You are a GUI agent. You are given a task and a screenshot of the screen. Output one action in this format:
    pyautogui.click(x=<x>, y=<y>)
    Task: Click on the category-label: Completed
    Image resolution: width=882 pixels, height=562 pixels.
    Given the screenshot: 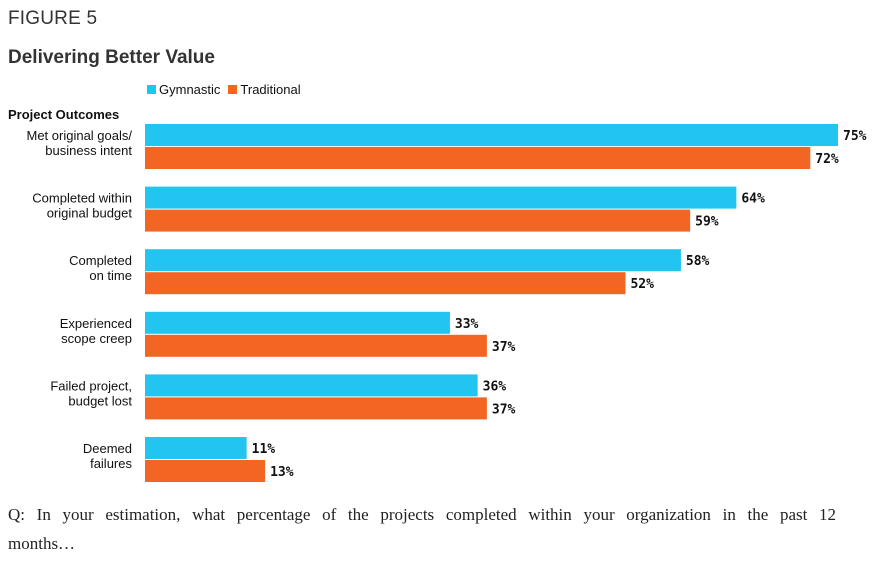 What is the action you would take?
    pyautogui.click(x=100, y=260)
    